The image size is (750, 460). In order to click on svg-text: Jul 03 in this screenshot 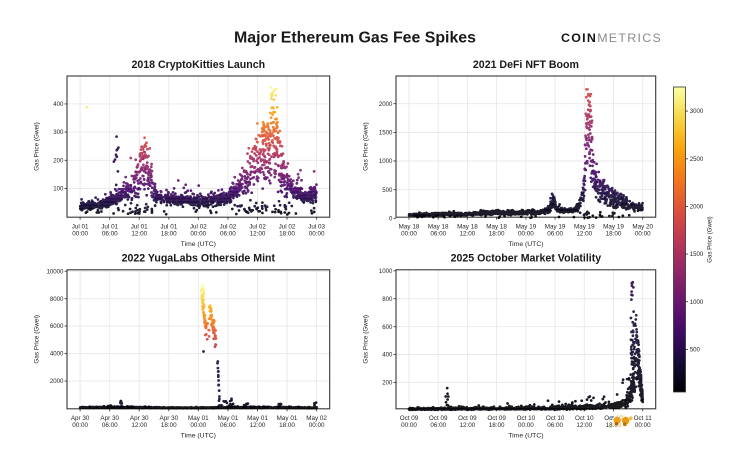, I will do `click(316, 227)`.